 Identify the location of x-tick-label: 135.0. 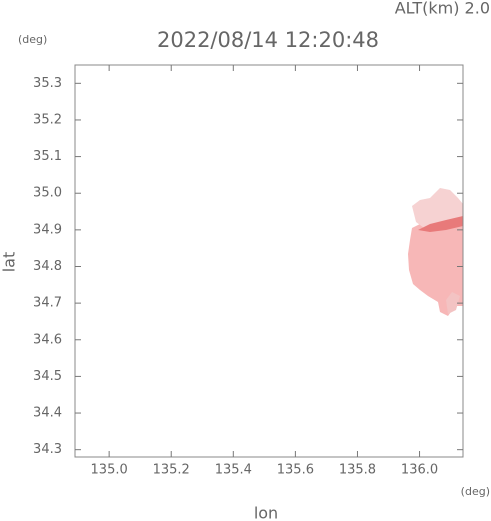
(109, 470).